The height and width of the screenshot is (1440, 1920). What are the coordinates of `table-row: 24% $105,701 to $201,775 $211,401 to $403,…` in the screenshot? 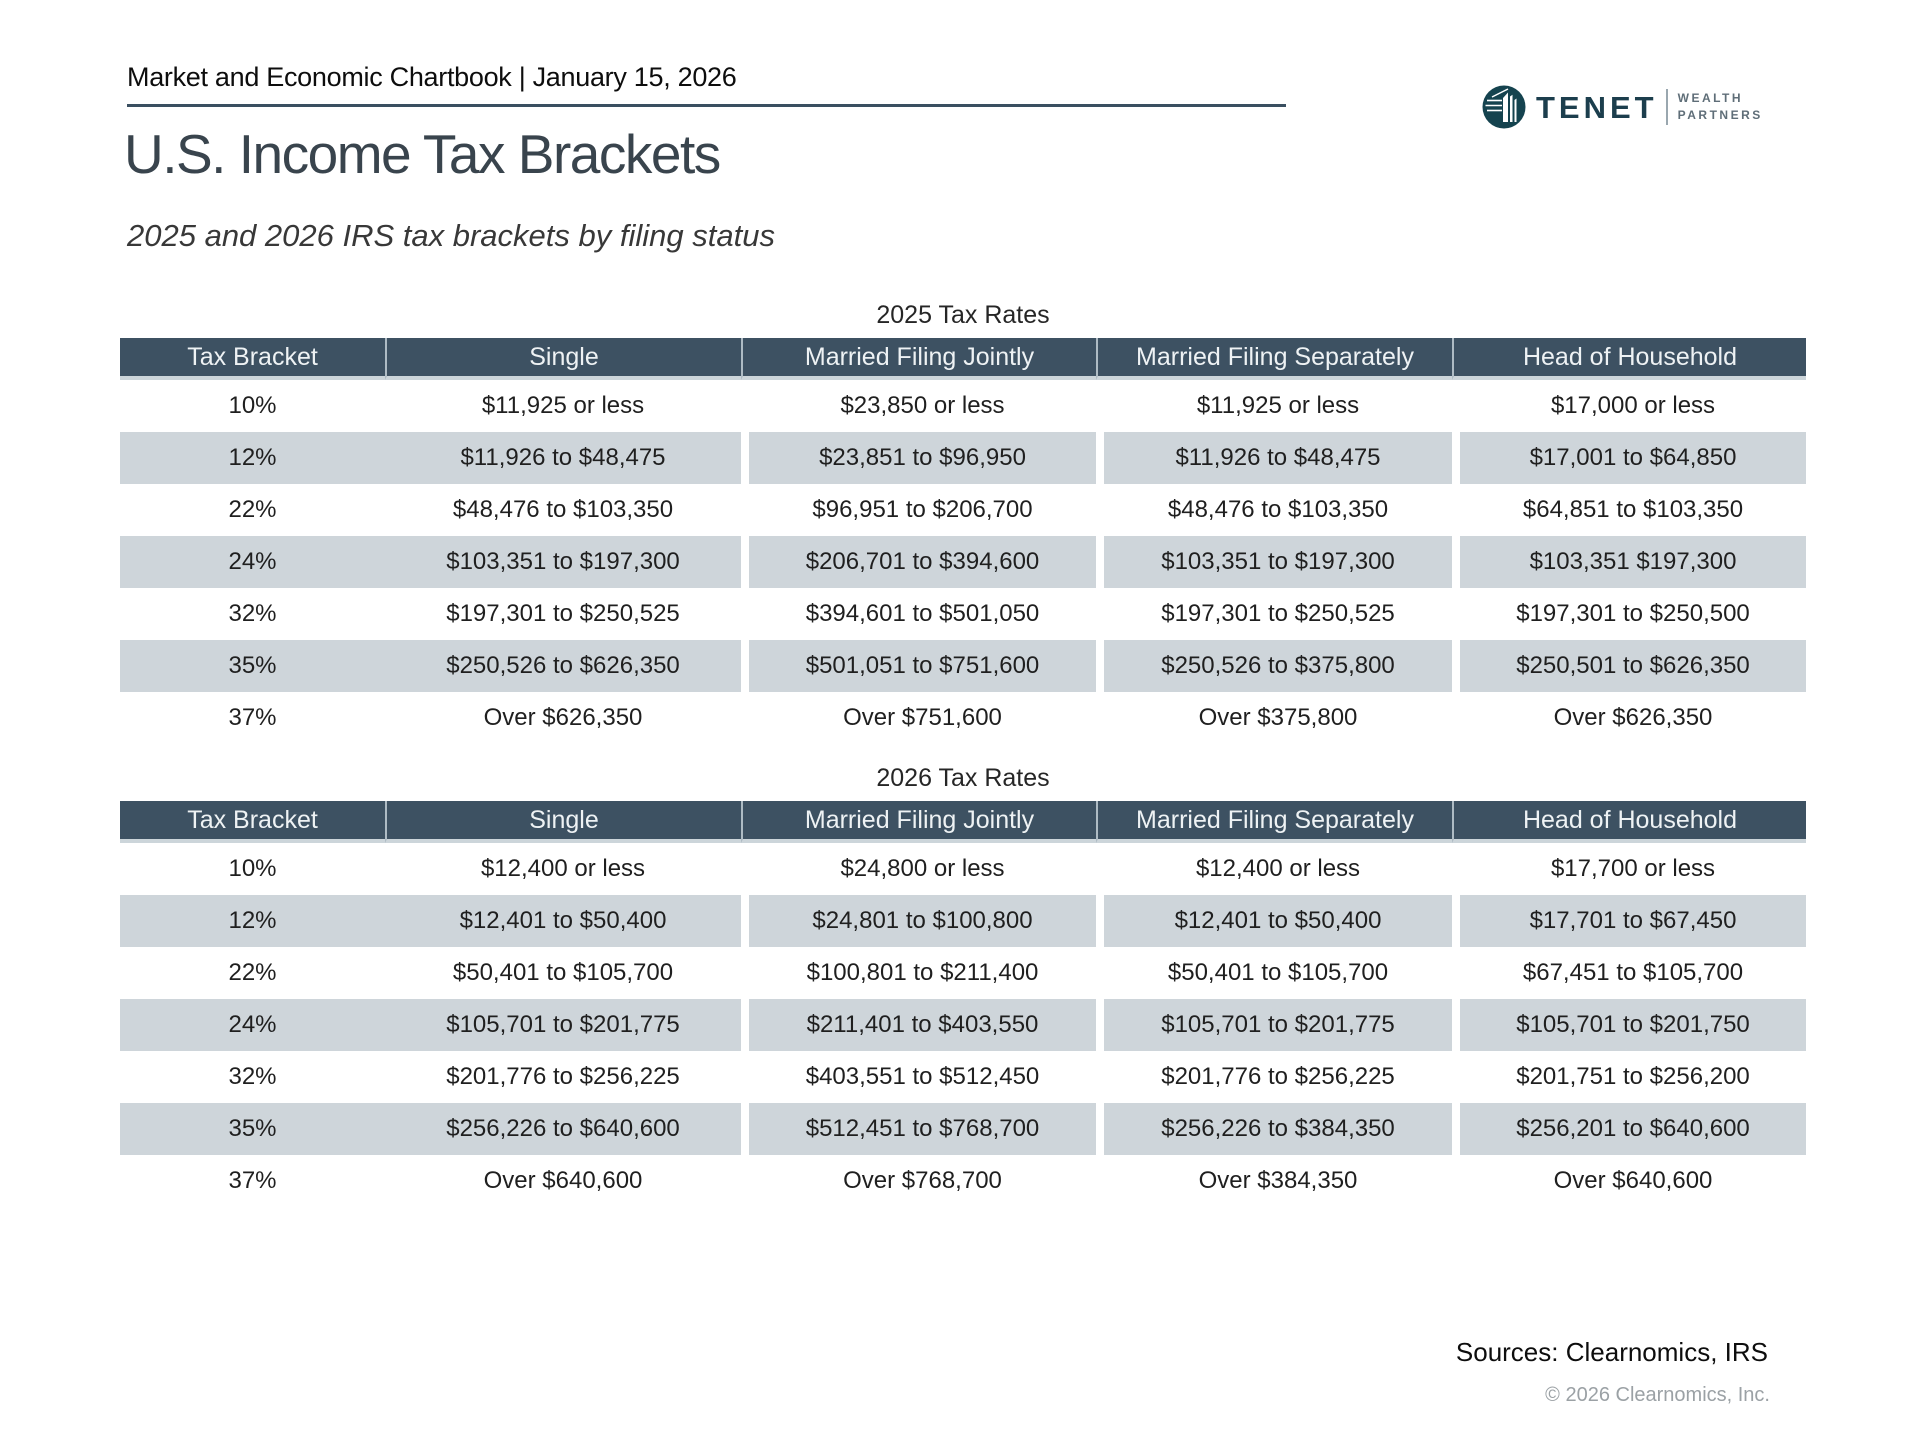 It's located at (963, 1025).